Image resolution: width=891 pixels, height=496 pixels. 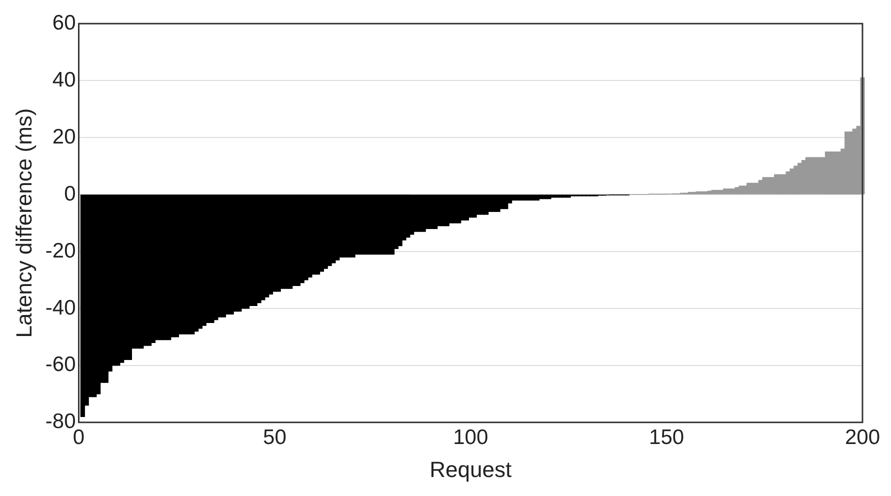 I want to click on y-tick-label: -60, so click(x=60, y=364).